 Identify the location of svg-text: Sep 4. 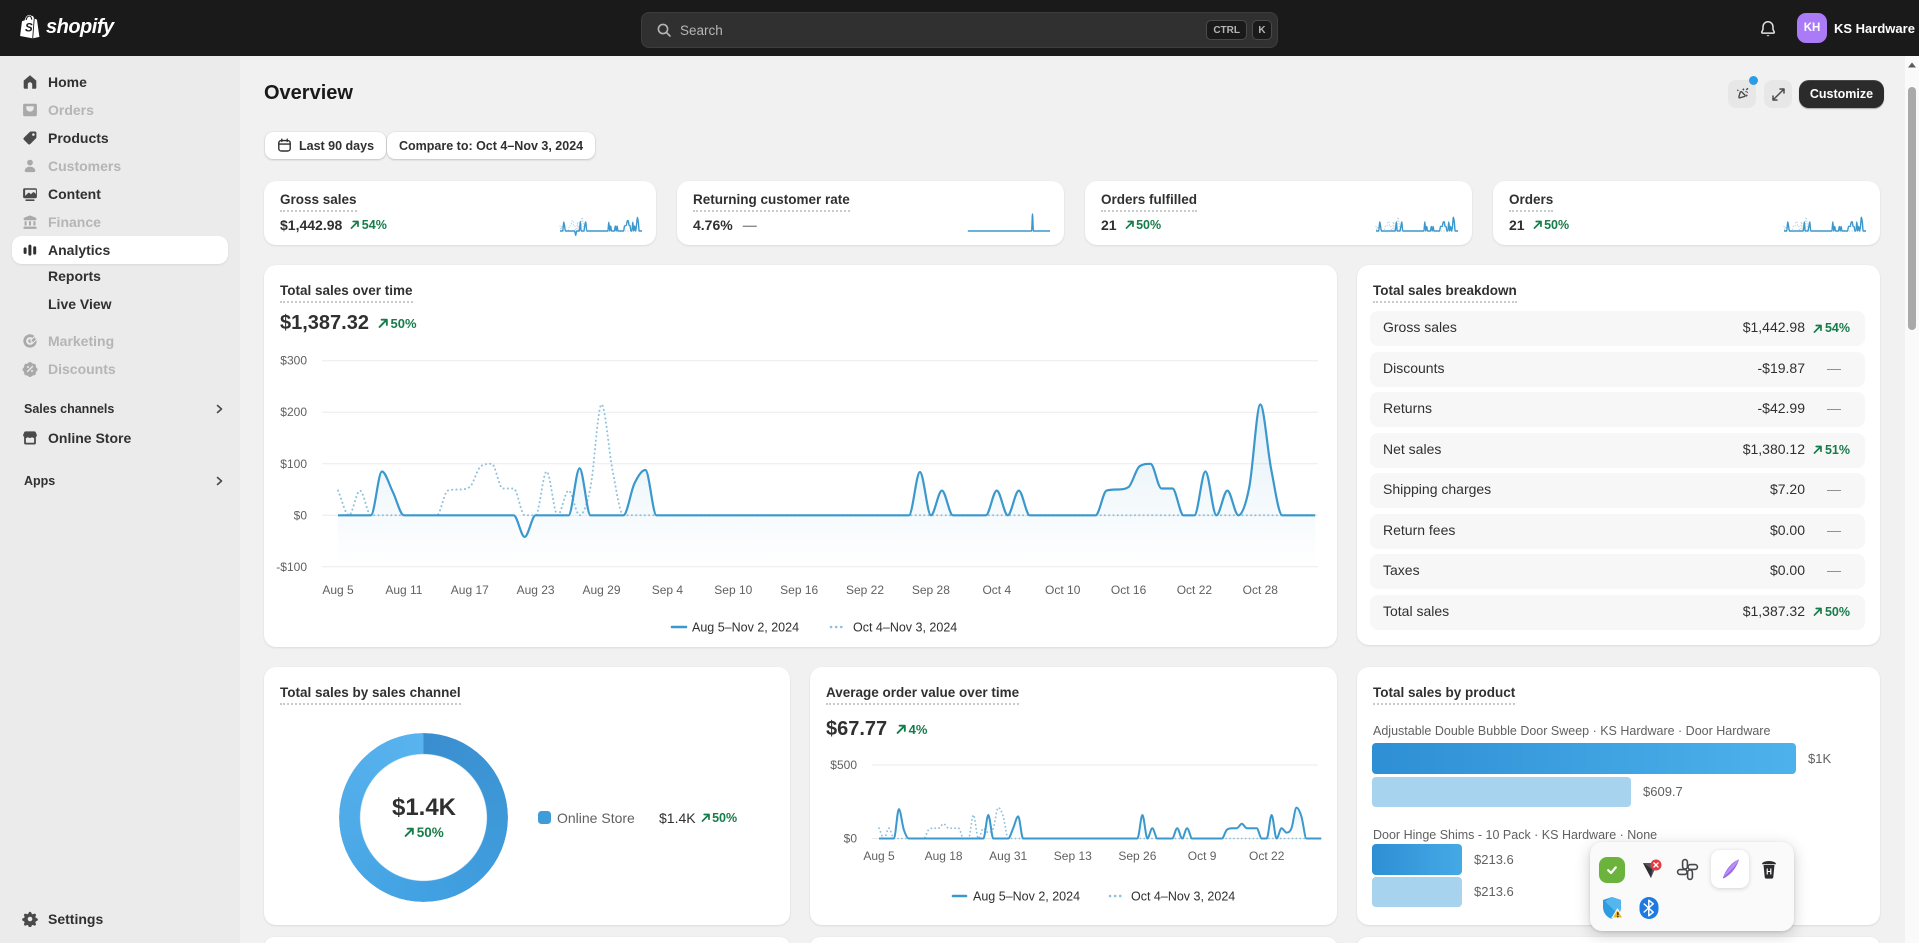
(668, 590).